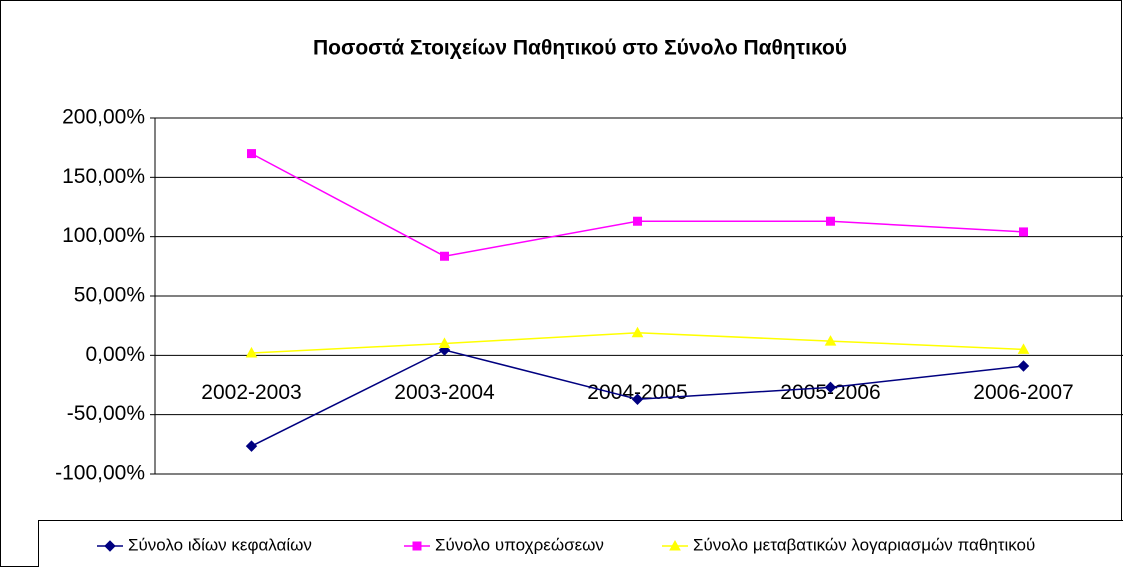 The width and height of the screenshot is (1123, 567). Describe the element at coordinates (251, 392) in the screenshot. I see `x-tick-label: 2002-2003` at that location.